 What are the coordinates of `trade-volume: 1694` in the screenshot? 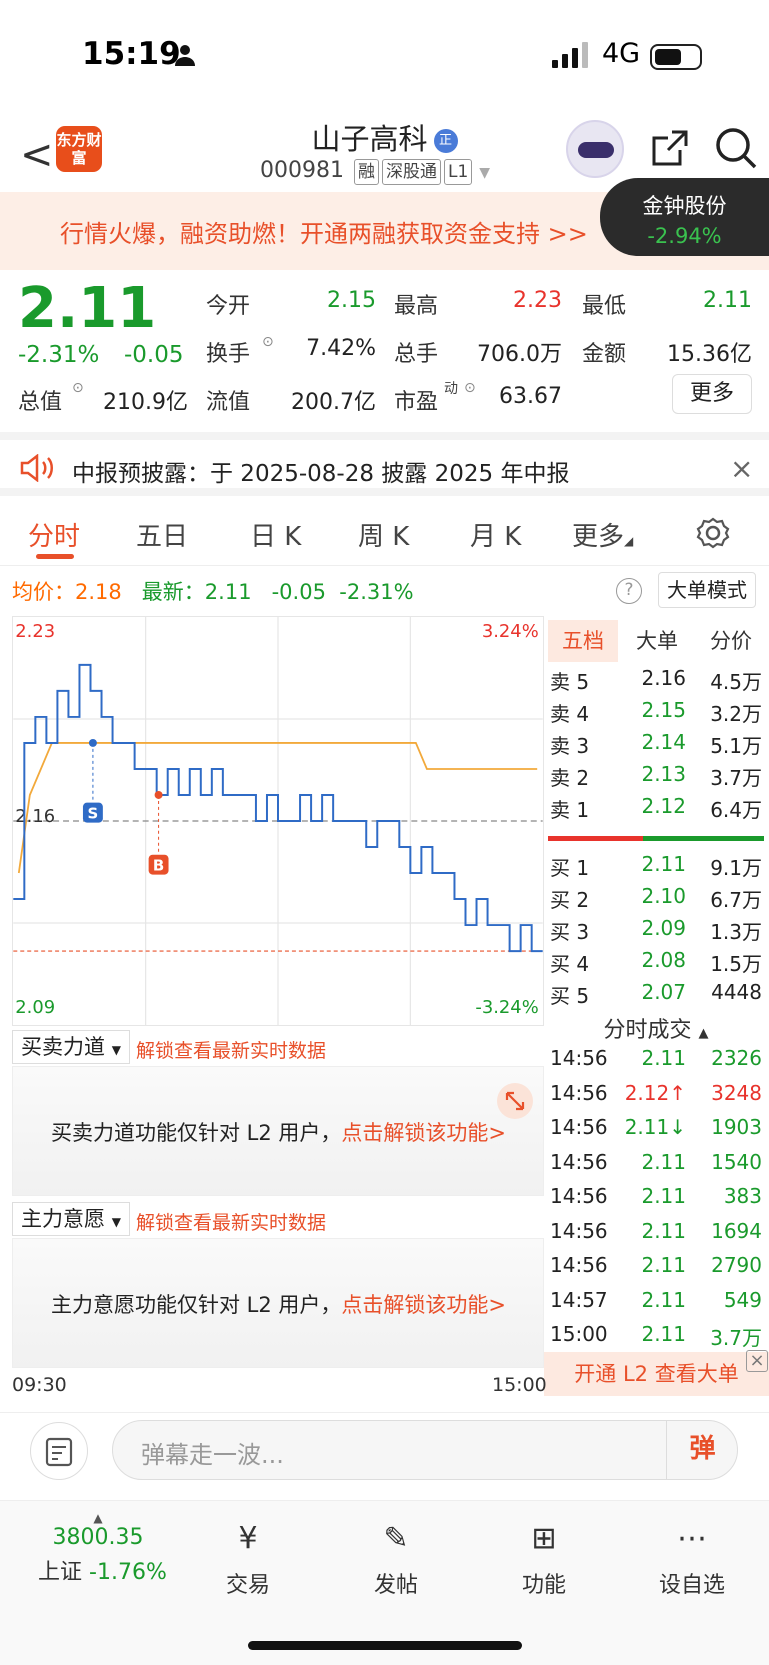 It's located at (736, 1230).